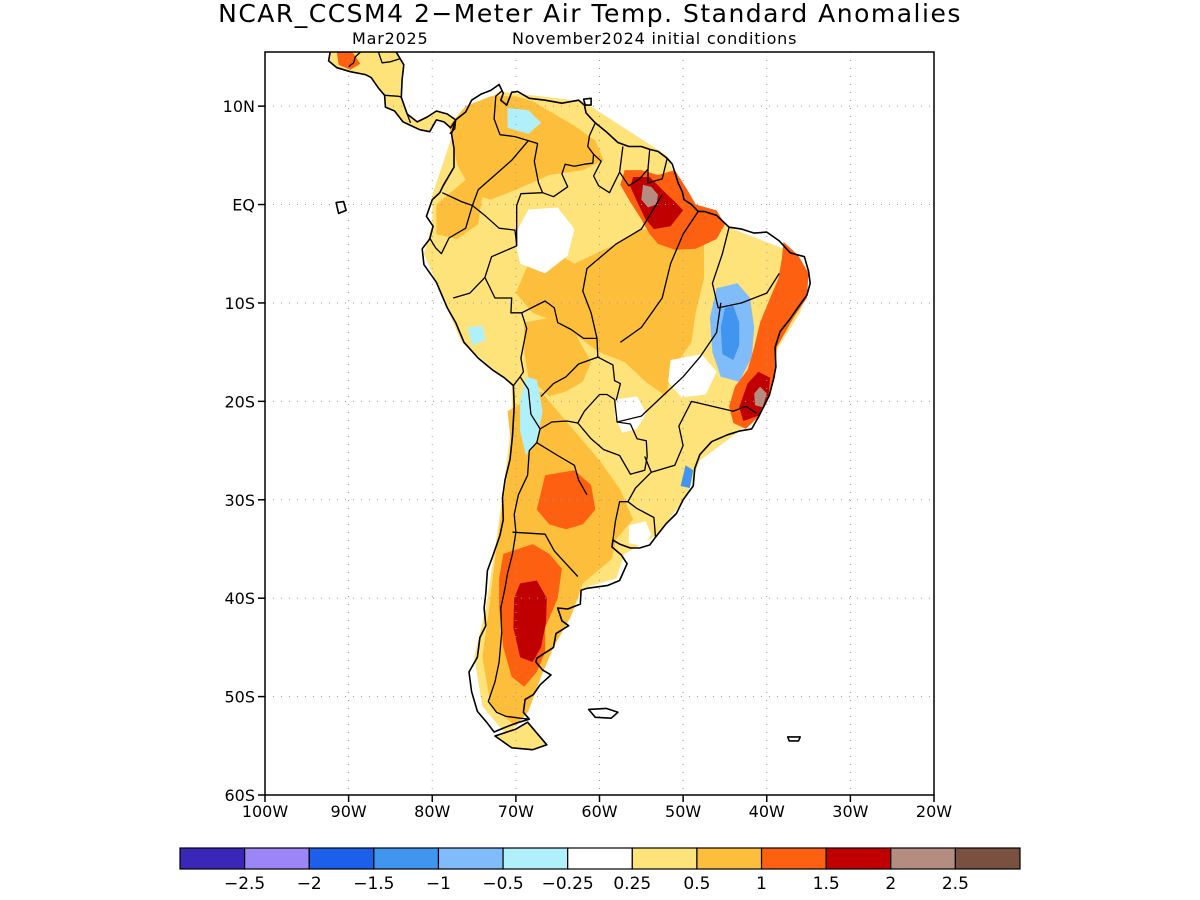 This screenshot has width=1200, height=900. I want to click on lat-tick-label: 40S, so click(239, 598).